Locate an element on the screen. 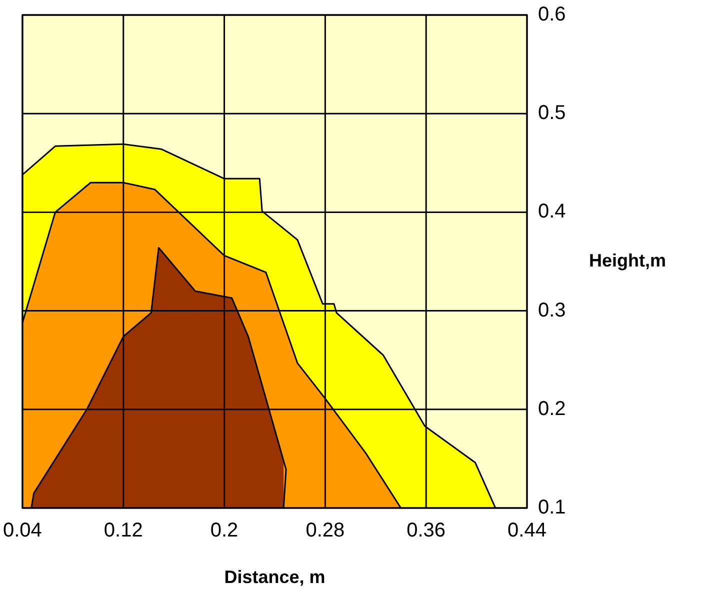  x-tick-label: 0.36 is located at coordinates (426, 531).